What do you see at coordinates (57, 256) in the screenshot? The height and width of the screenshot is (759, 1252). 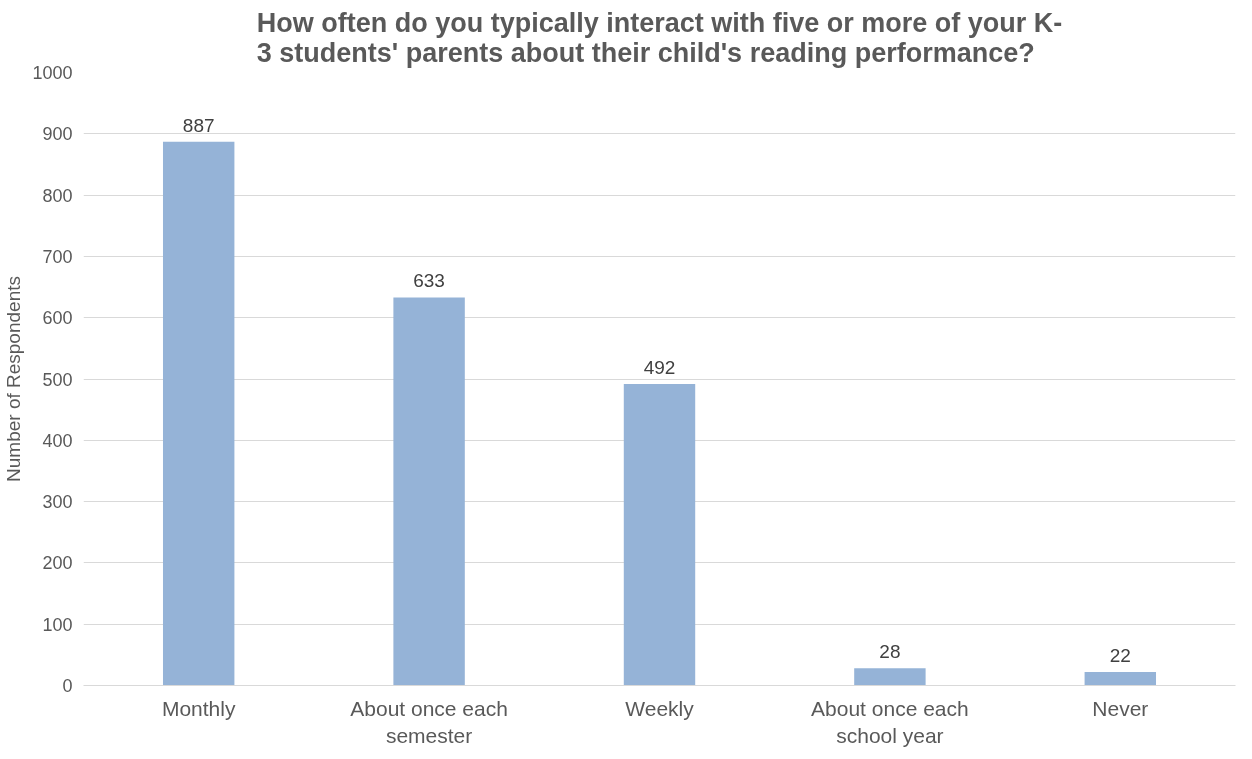 I see `y-tick-label: 700` at bounding box center [57, 256].